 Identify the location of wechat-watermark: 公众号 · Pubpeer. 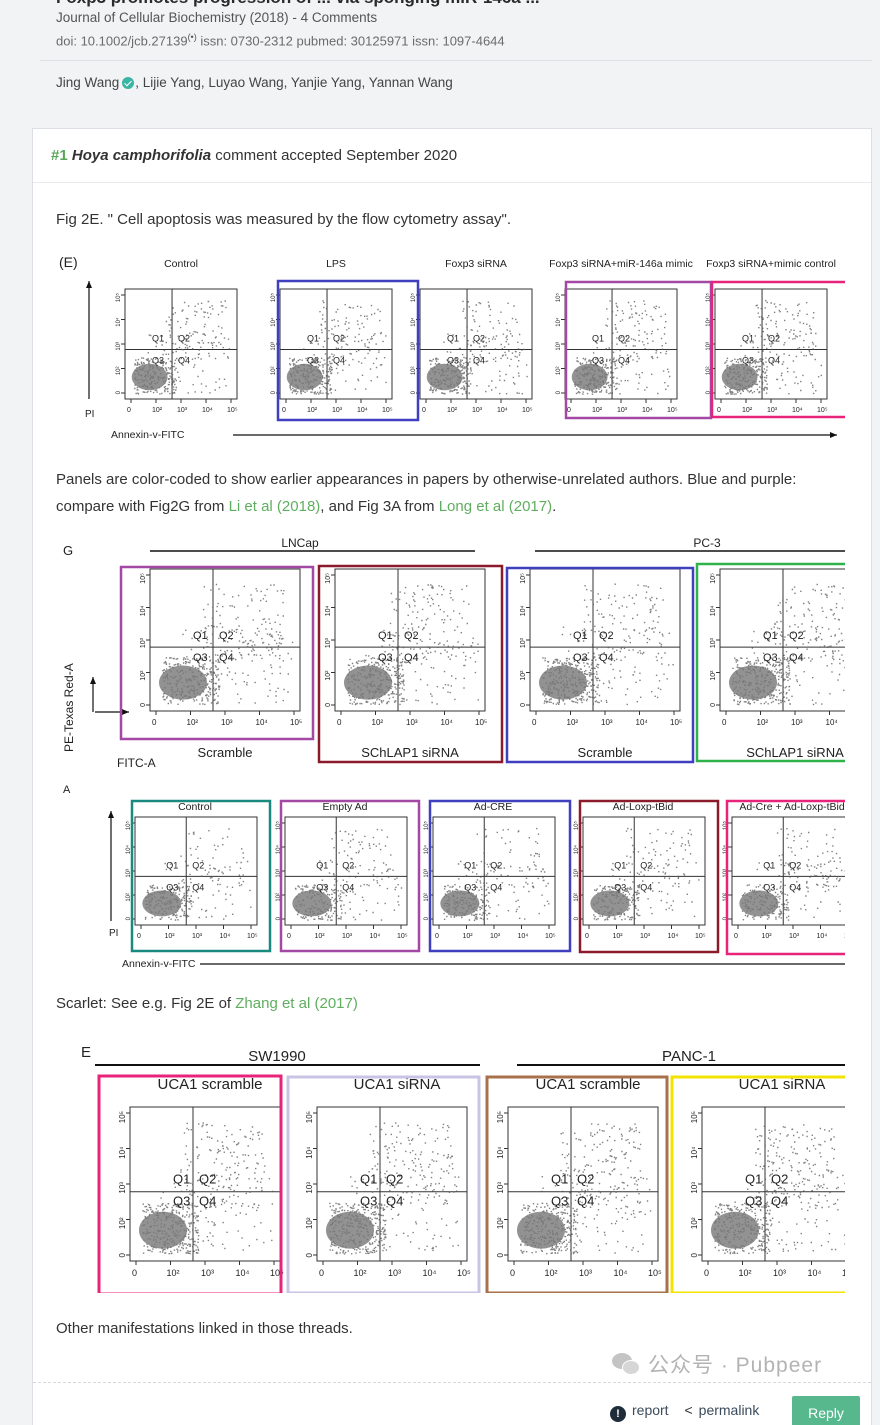
(717, 1364).